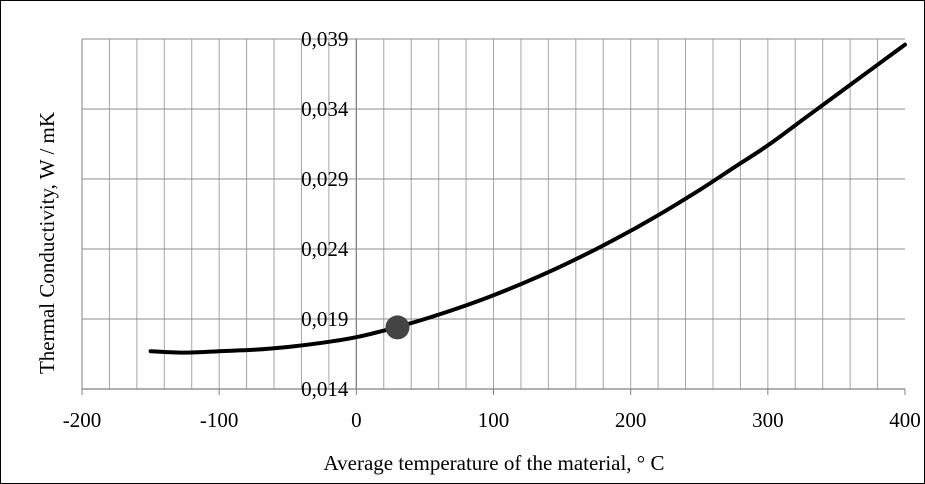 Image resolution: width=925 pixels, height=484 pixels. What do you see at coordinates (324, 179) in the screenshot?
I see `y-tick-label: 0,029` at bounding box center [324, 179].